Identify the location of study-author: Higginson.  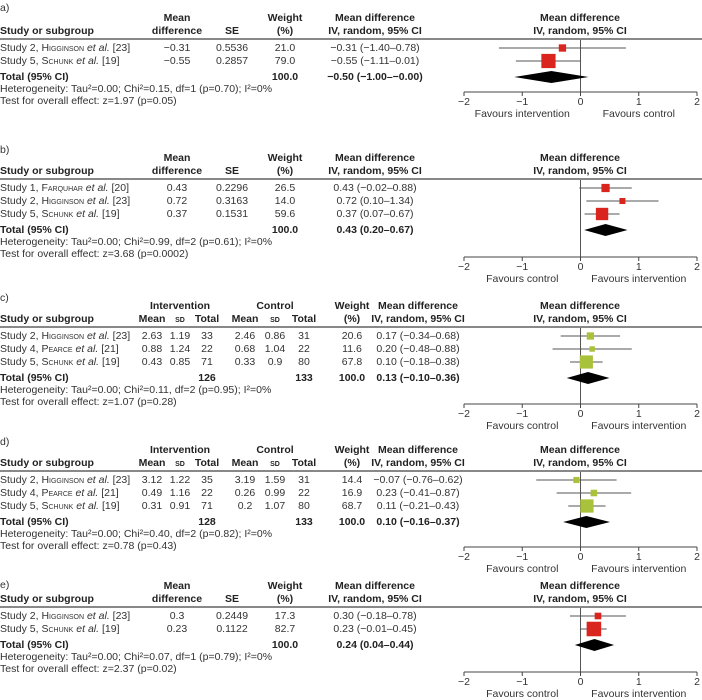
(63, 201).